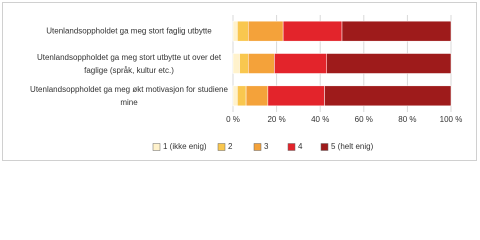  What do you see at coordinates (352, 146) in the screenshot?
I see `legend-label: 5 (helt enig)` at bounding box center [352, 146].